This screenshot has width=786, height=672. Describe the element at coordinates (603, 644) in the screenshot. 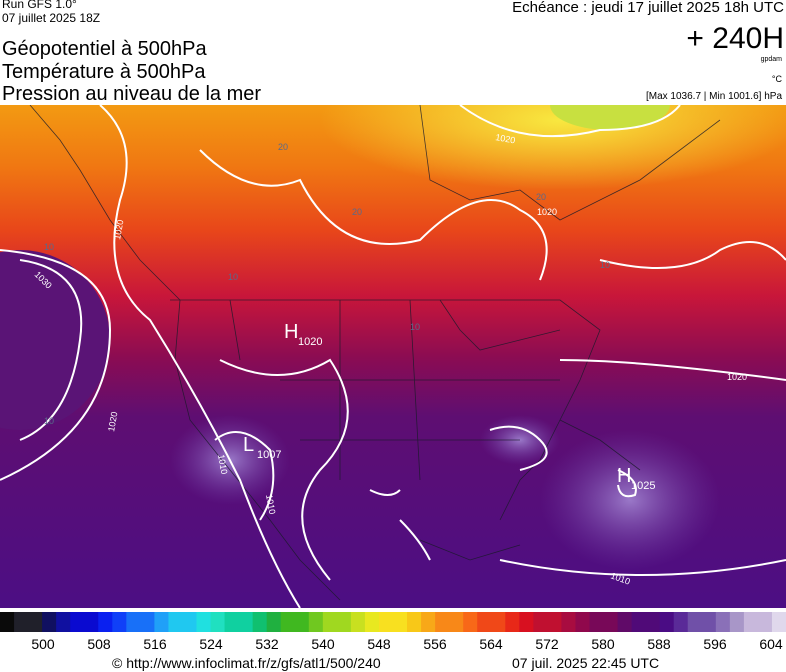

I see `colorbar-label: 580` at that location.